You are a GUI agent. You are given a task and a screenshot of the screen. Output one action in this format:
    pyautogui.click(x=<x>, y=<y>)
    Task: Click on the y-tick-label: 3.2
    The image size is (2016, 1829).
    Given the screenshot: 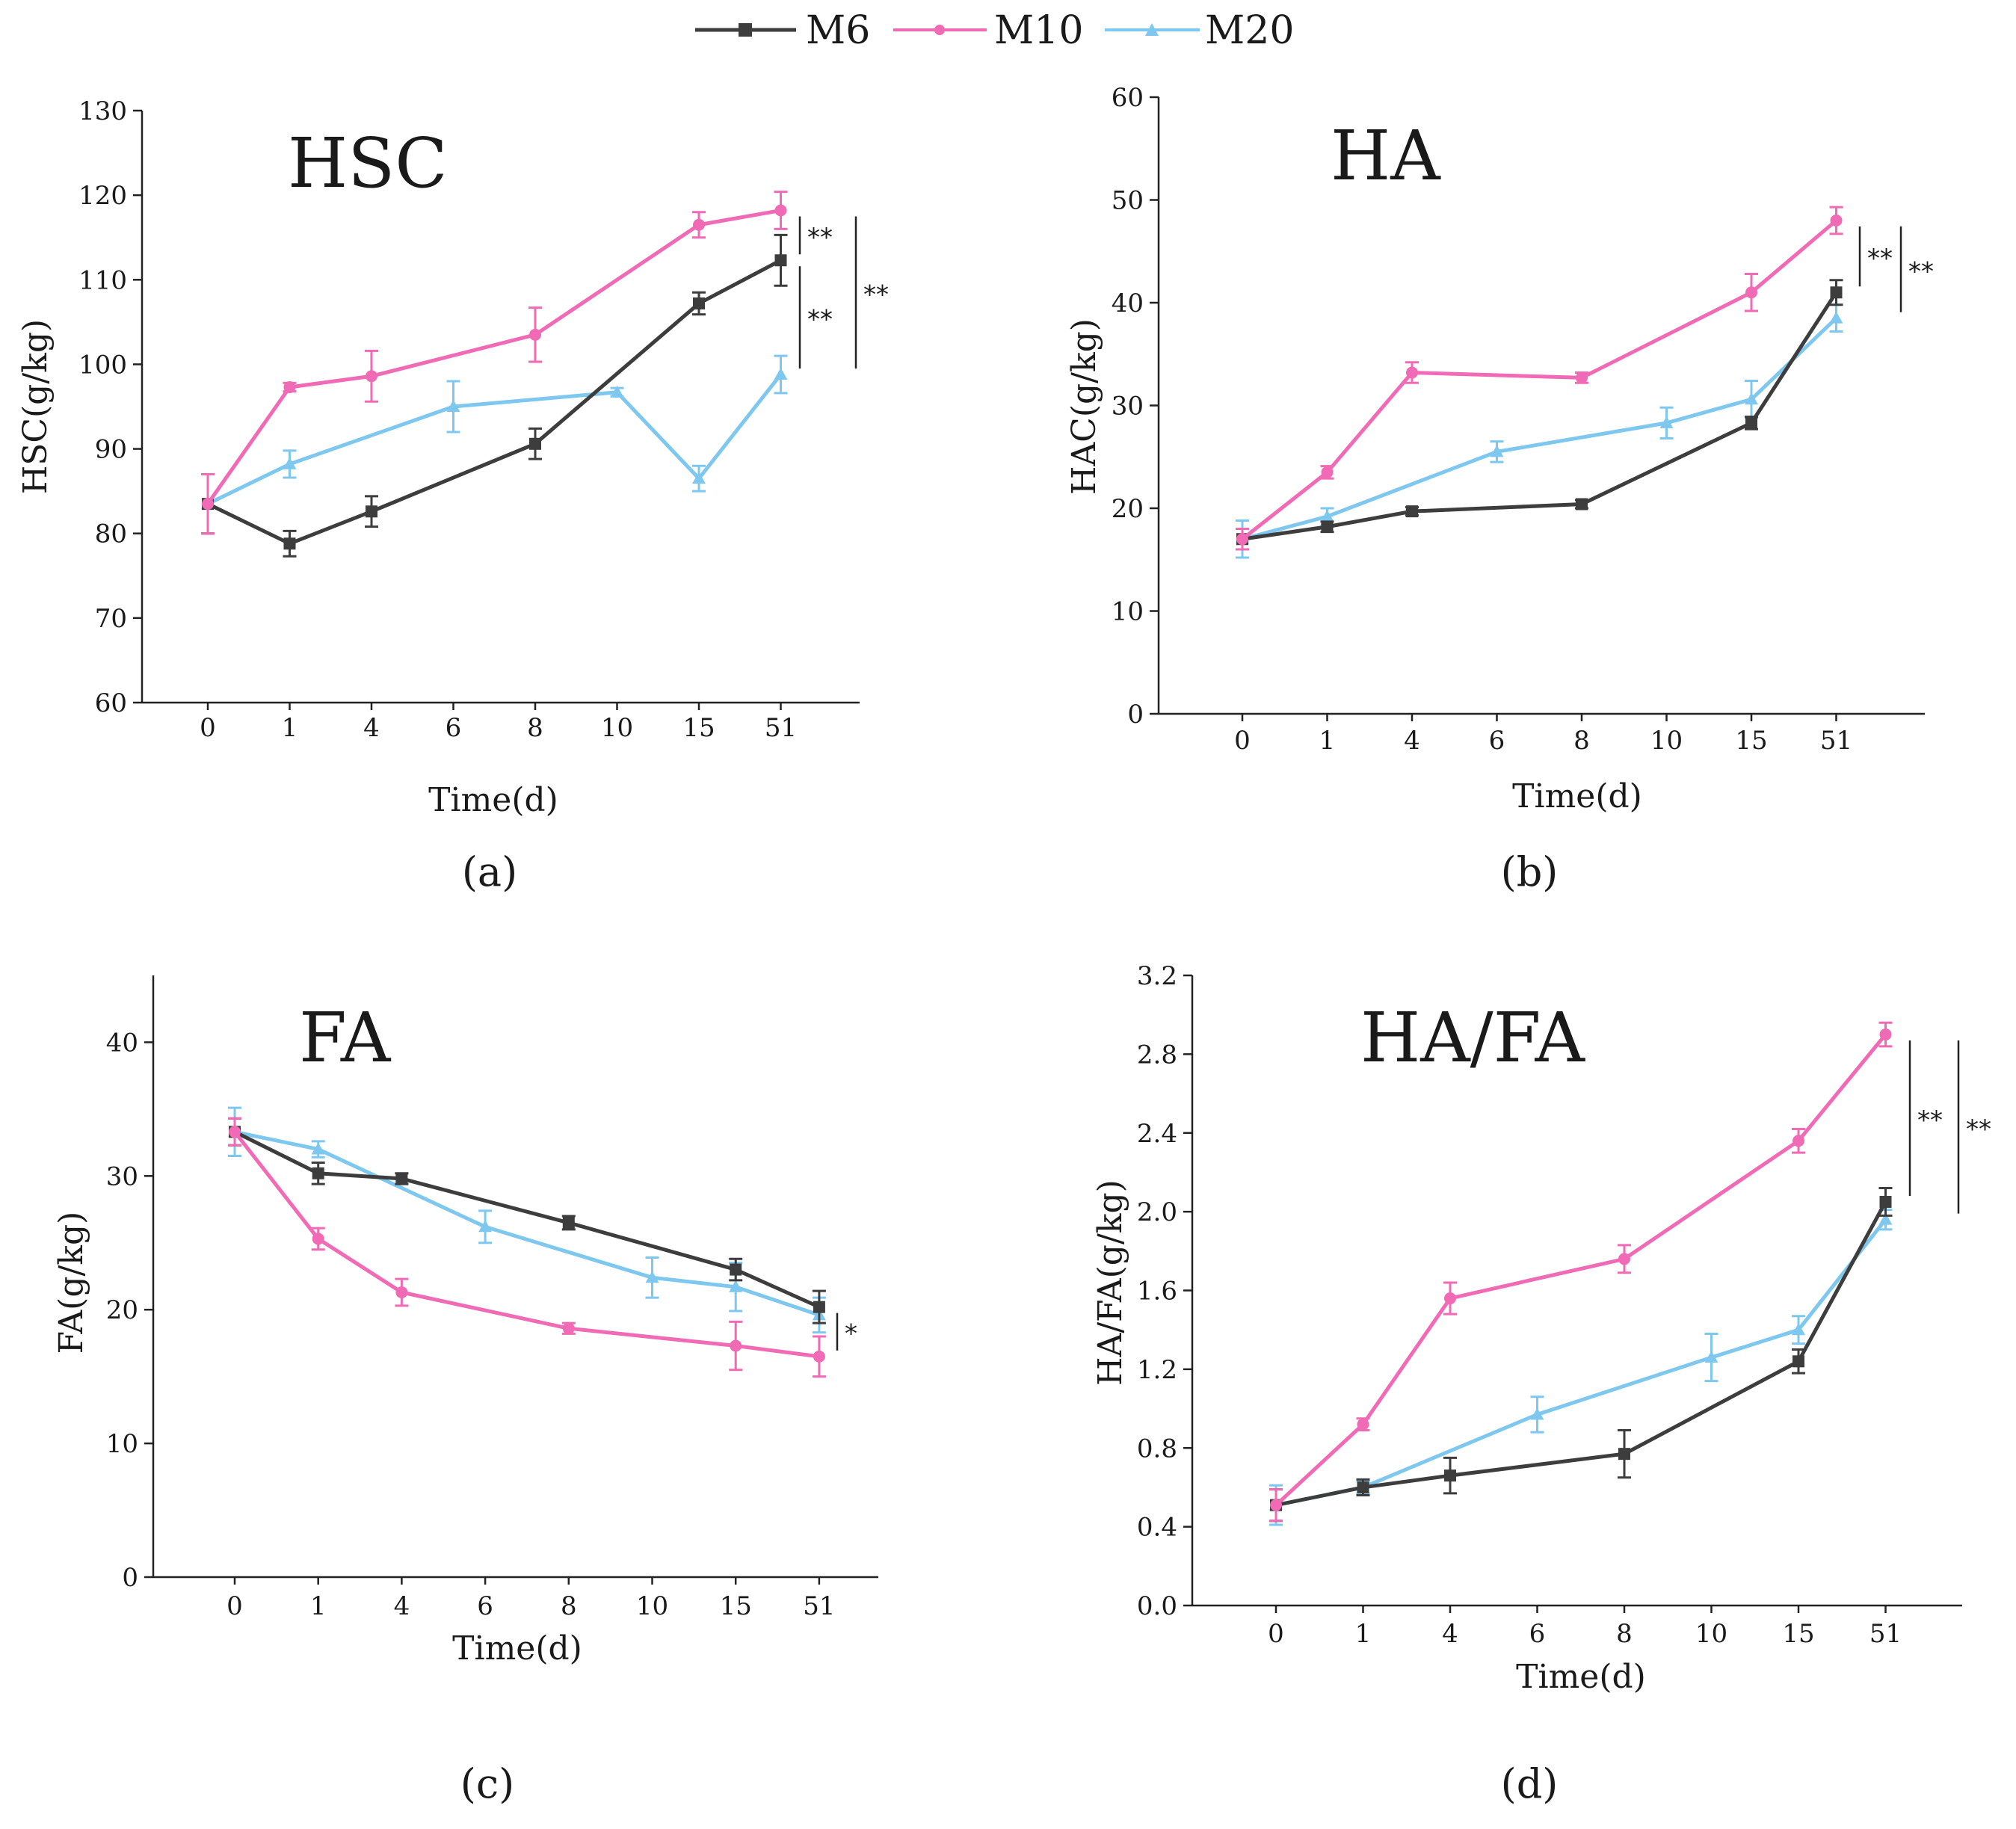 What is the action you would take?
    pyautogui.click(x=1157, y=976)
    